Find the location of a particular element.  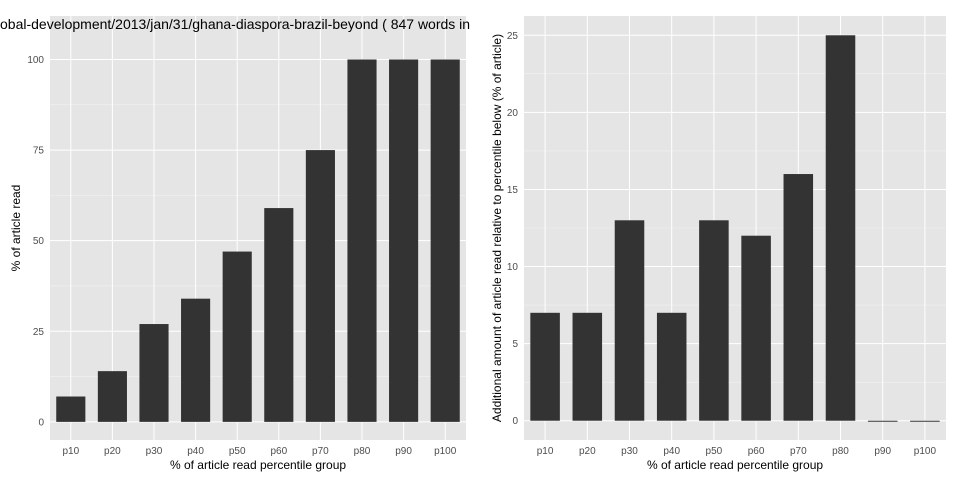

y-tick-label: 75 is located at coordinates (39, 151).